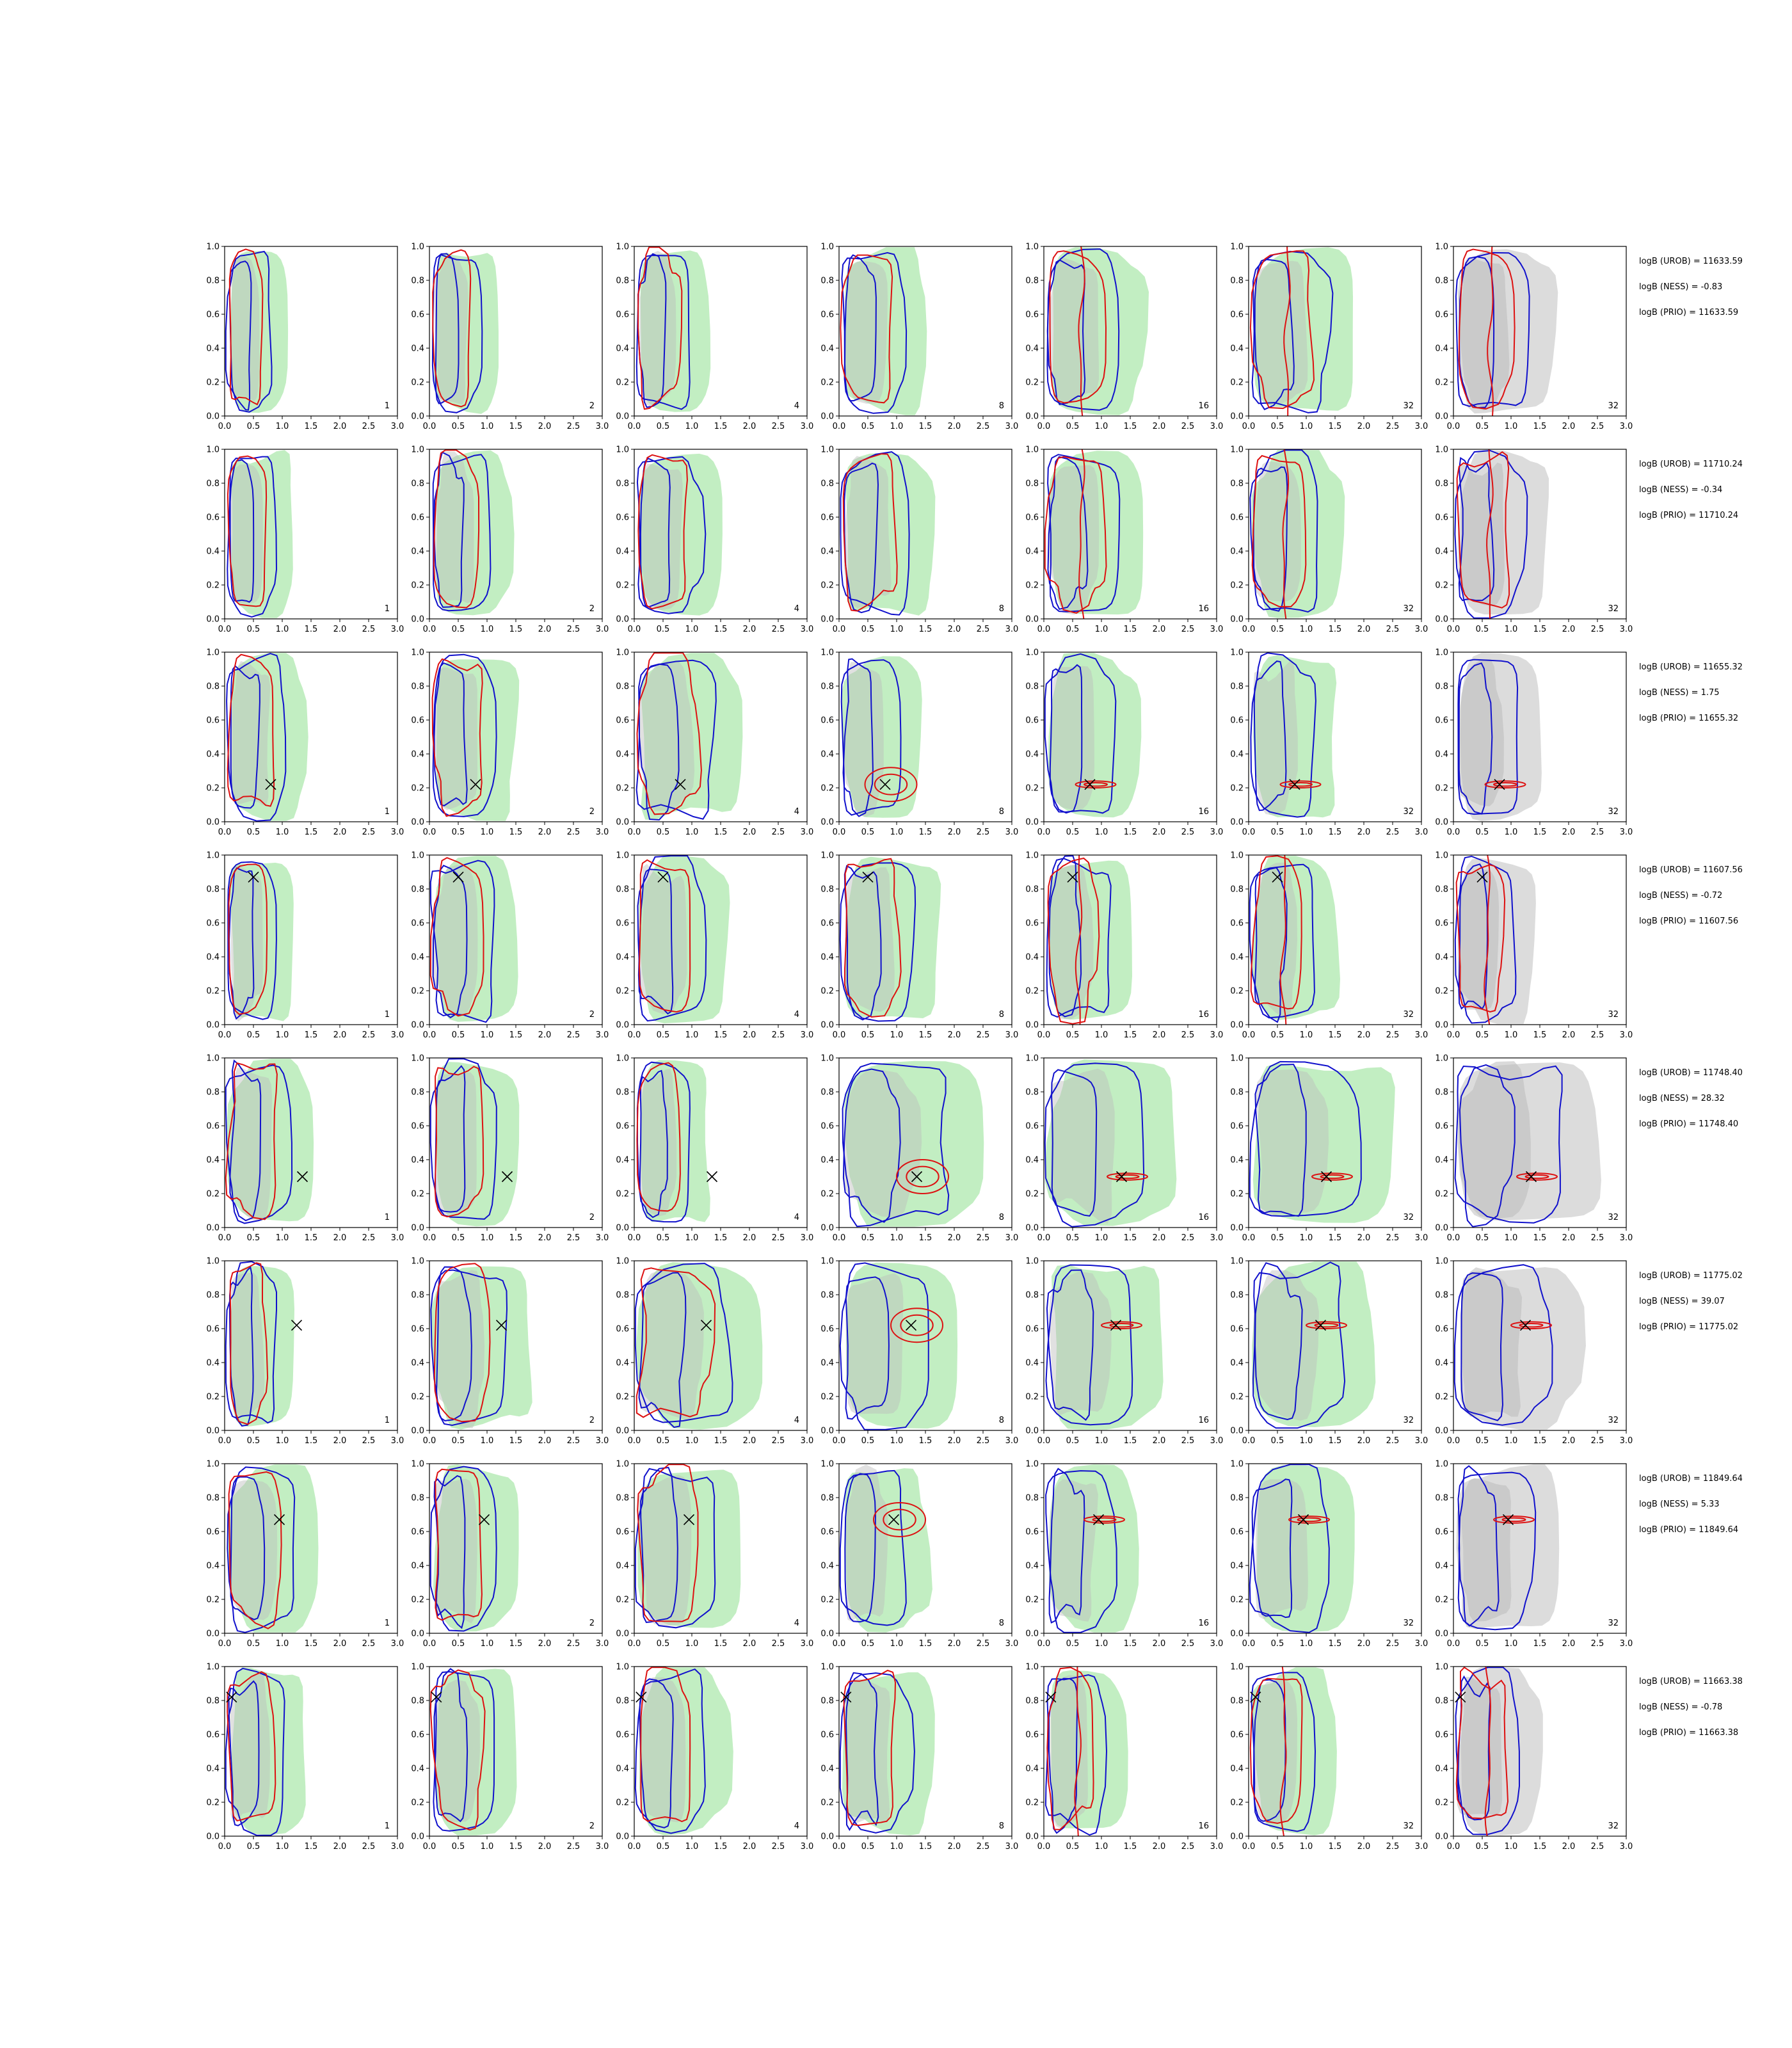  Describe the element at coordinates (510, 1757) in the screenshot. I see `panel-r8-c2: 0.0 0.5 1.0 1.5 2.0 2.5 3.0 0.0 0.2 0.4 0.6 0.8 1.0 2` at that location.